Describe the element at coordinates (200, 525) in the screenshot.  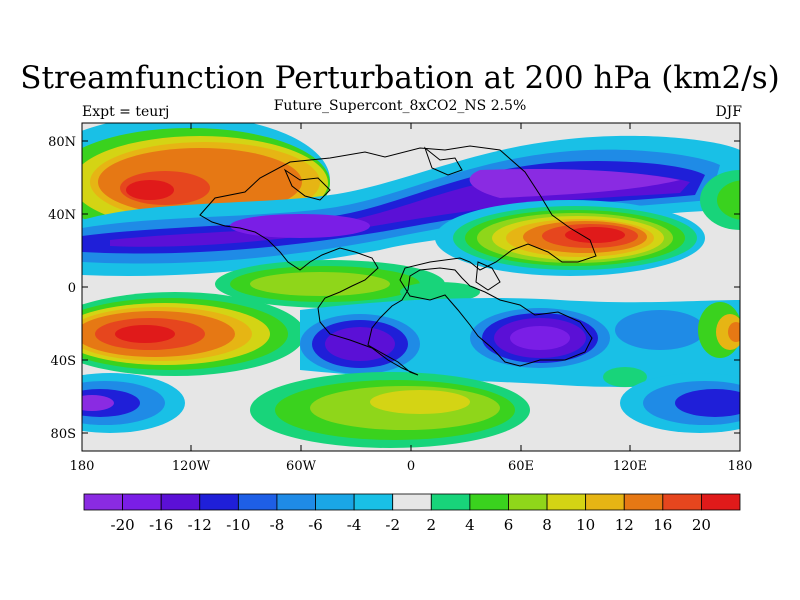
I see `colorbar-label: -12` at that location.